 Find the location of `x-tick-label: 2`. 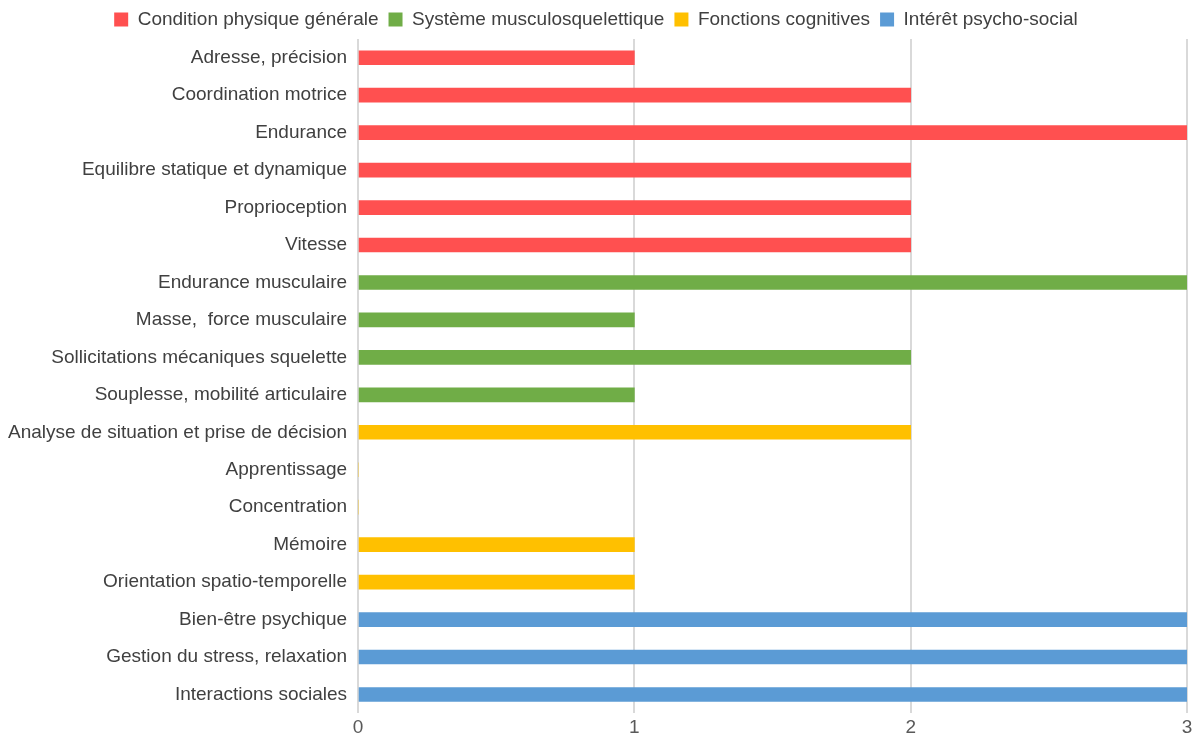

x-tick-label: 2 is located at coordinates (910, 726).